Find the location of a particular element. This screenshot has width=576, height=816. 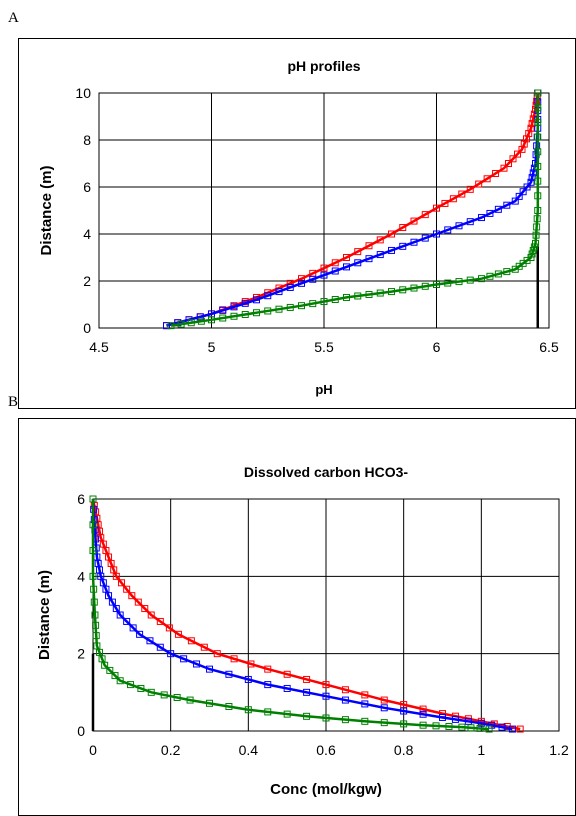

x-tick-label: 0.2 is located at coordinates (171, 750).